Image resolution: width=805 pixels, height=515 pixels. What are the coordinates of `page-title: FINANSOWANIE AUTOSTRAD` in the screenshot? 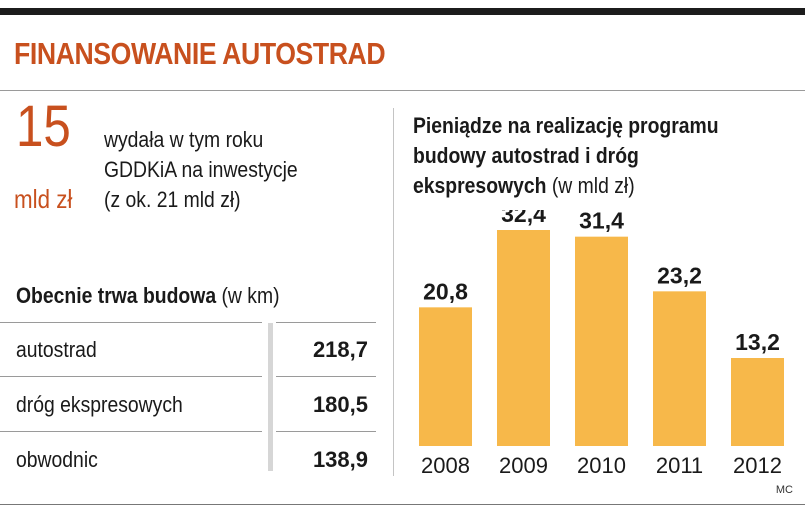 It's located at (200, 53).